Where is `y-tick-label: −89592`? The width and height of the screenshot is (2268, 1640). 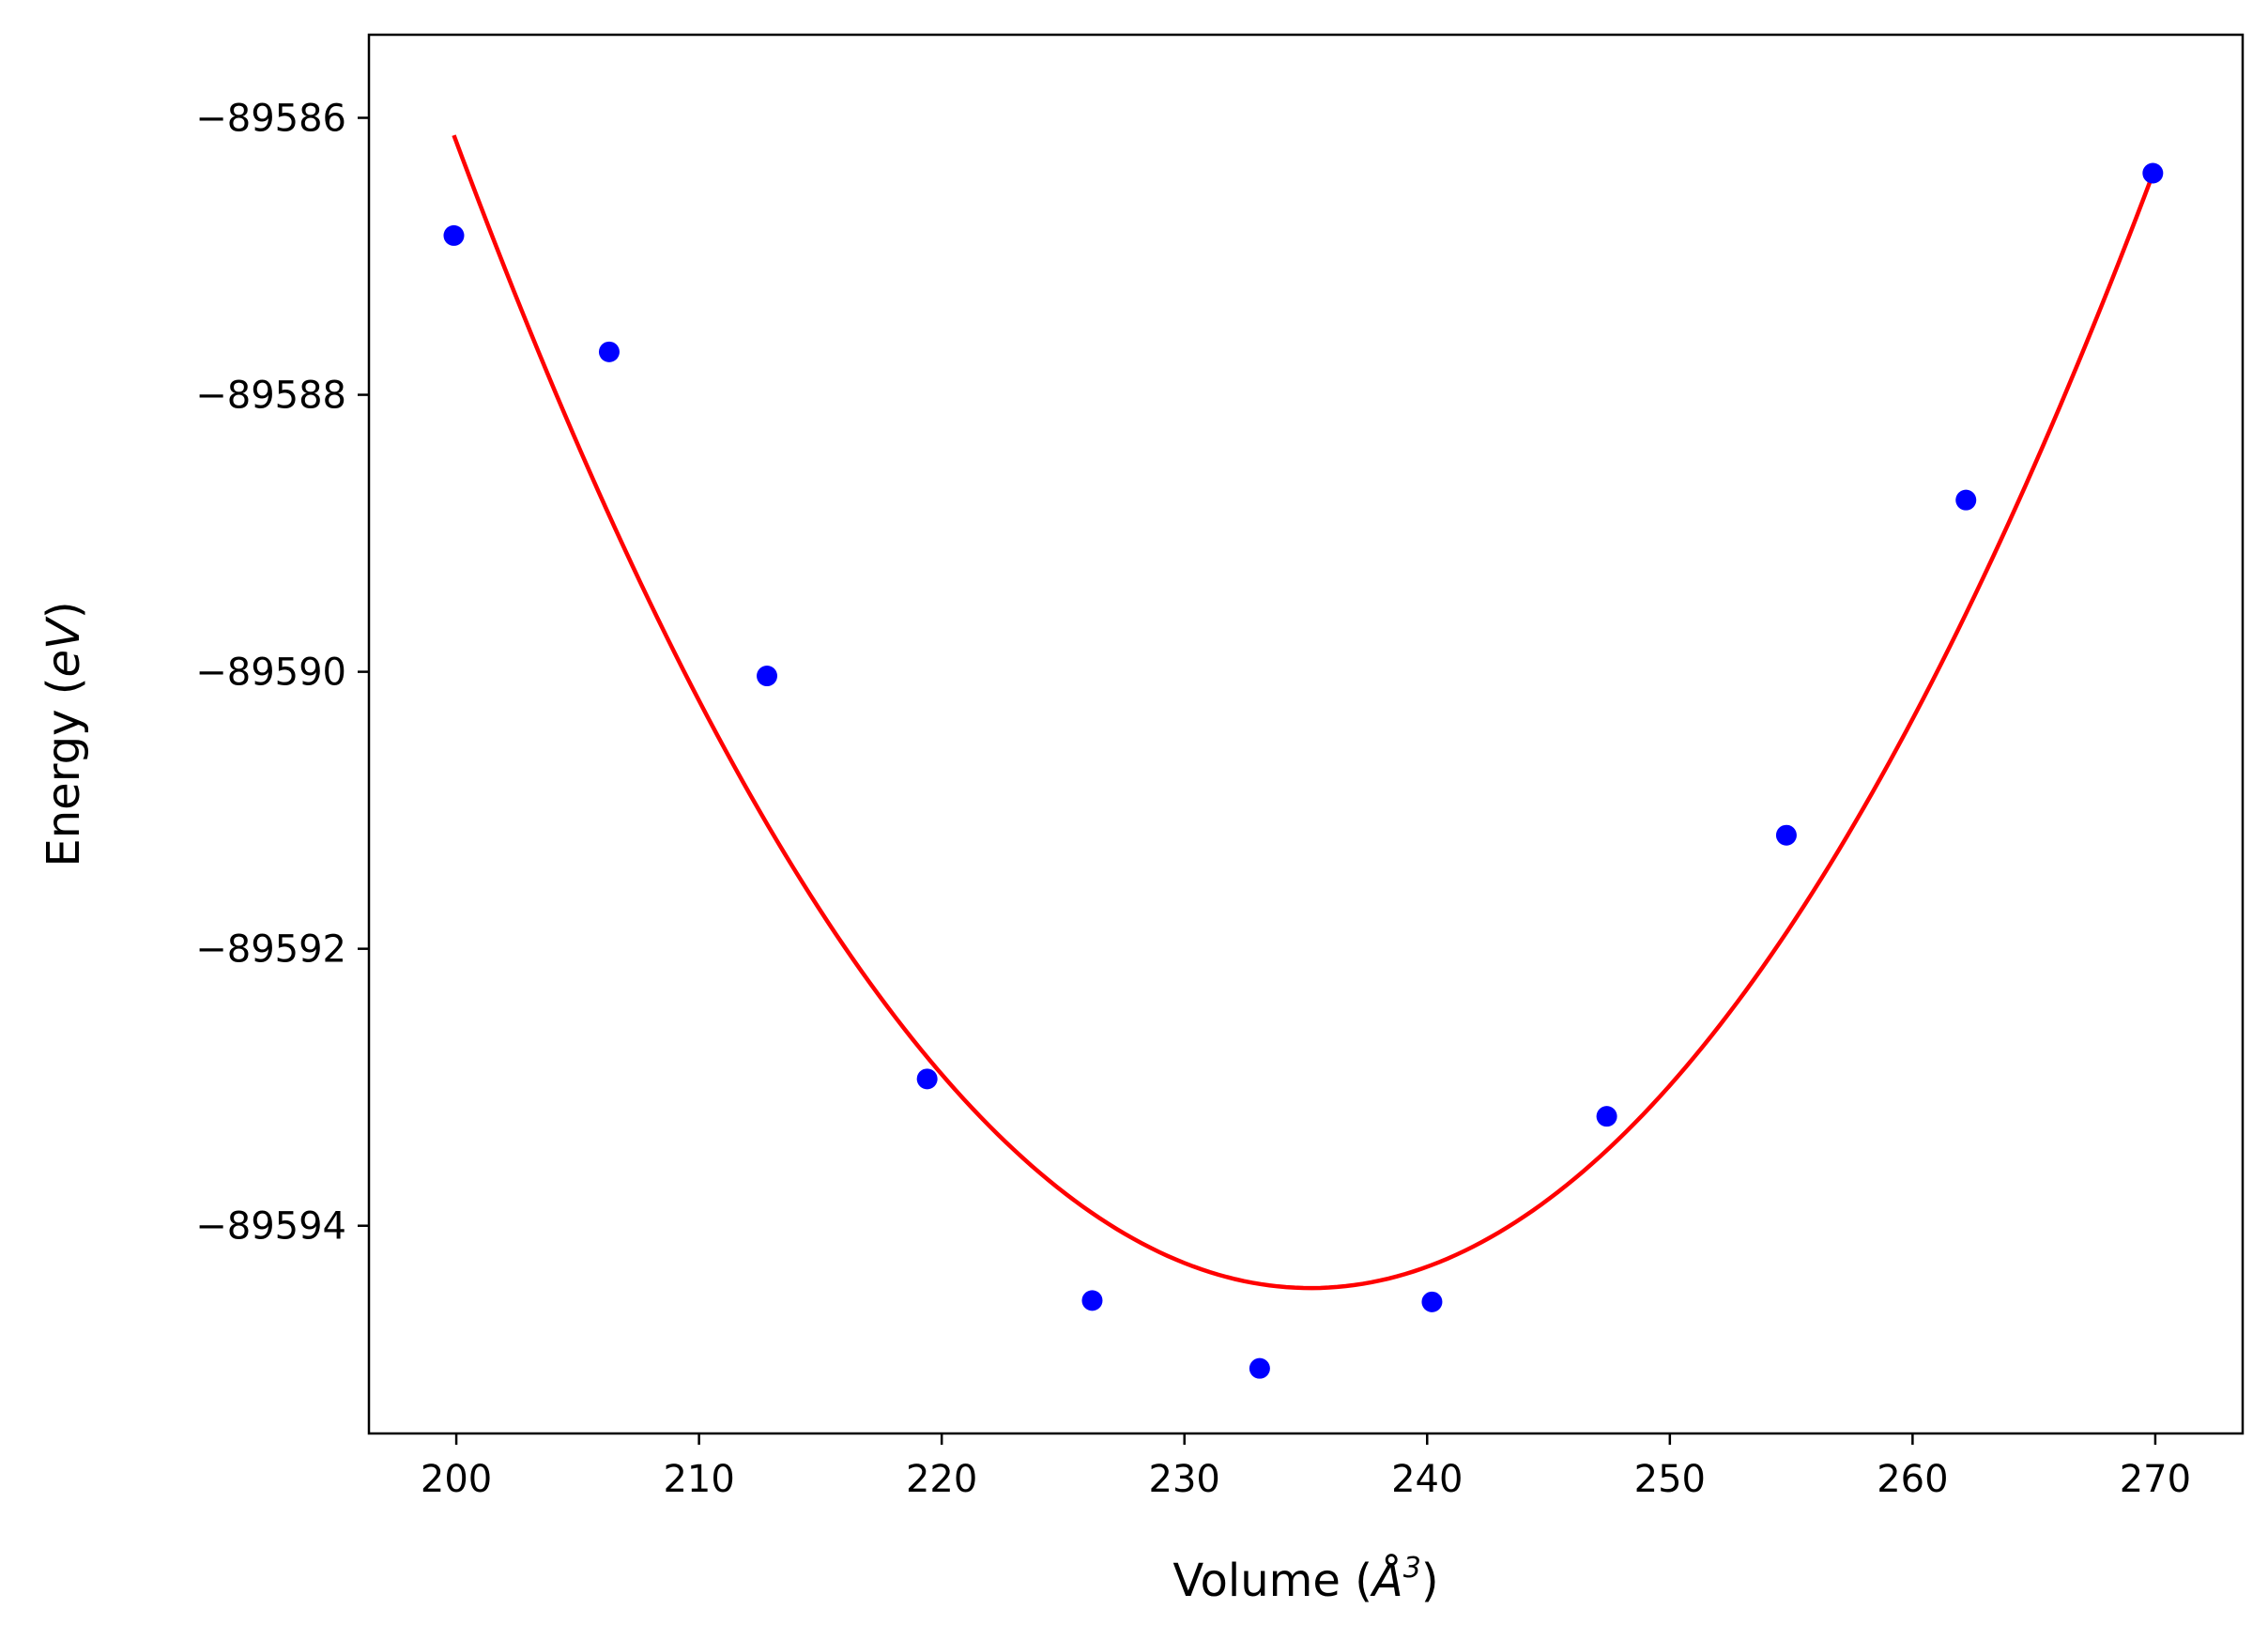 y-tick-label: −89592 is located at coordinates (270, 950).